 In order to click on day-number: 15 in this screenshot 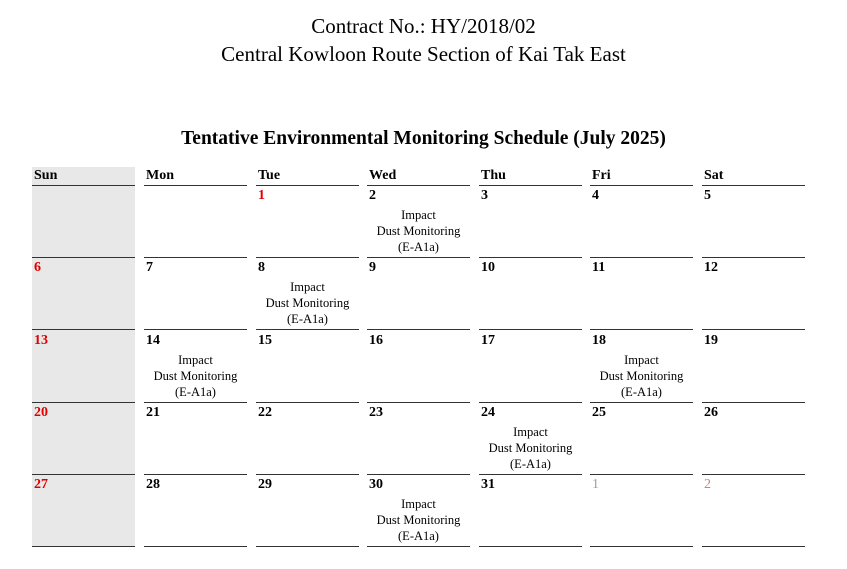, I will do `click(265, 340)`.